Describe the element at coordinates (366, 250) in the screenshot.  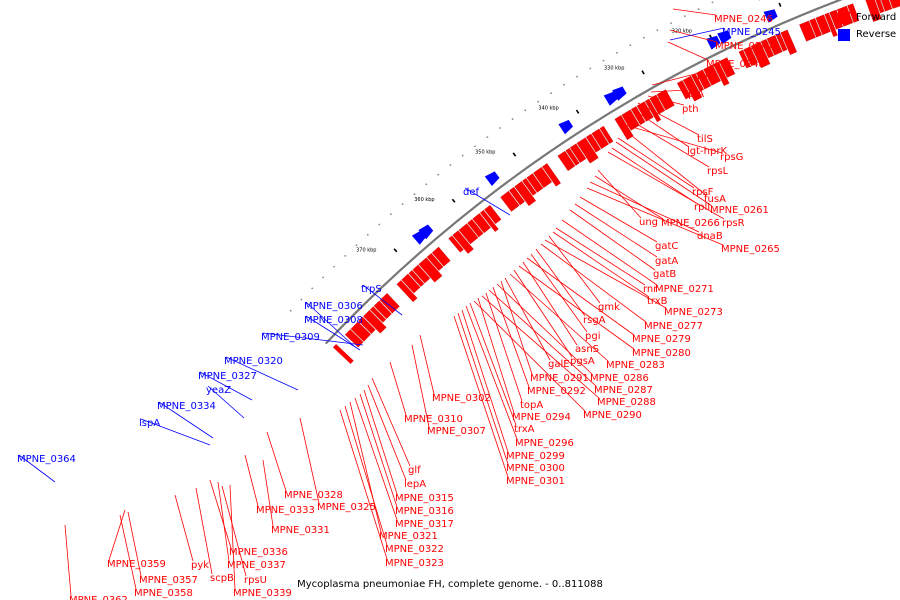
I see `tick-label: 370 kbp` at that location.